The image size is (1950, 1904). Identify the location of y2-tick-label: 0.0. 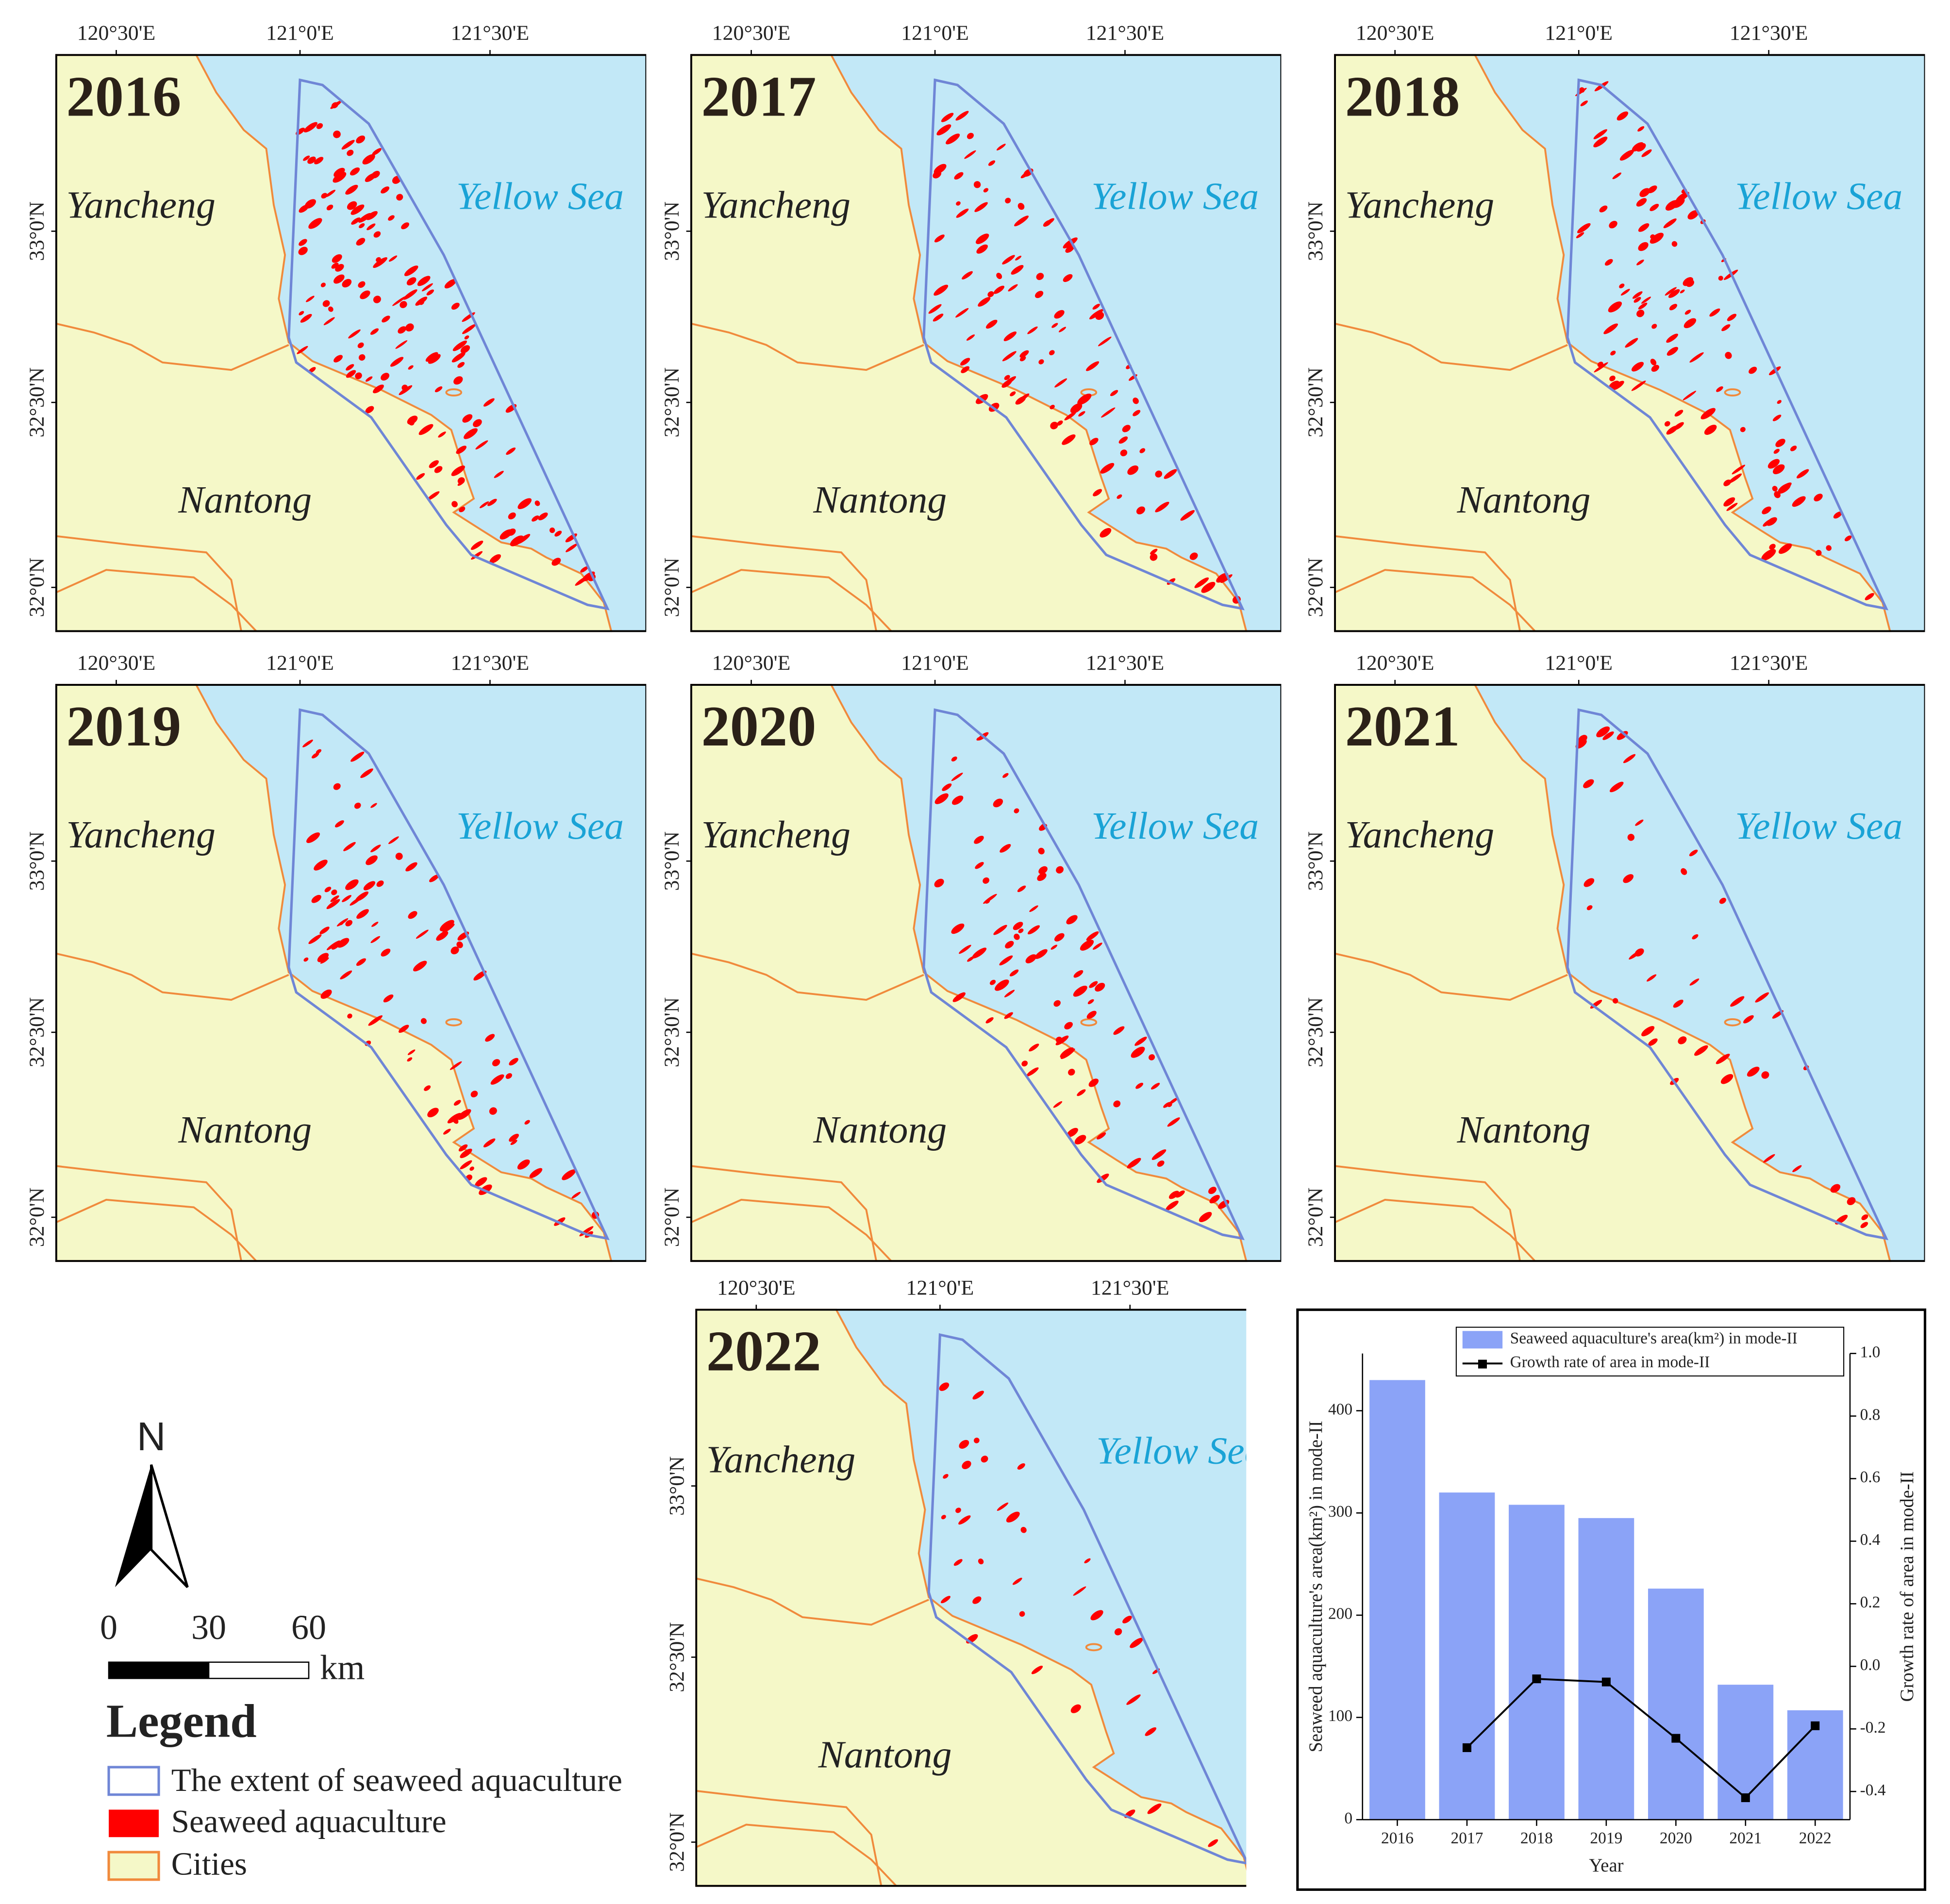
(1870, 1665).